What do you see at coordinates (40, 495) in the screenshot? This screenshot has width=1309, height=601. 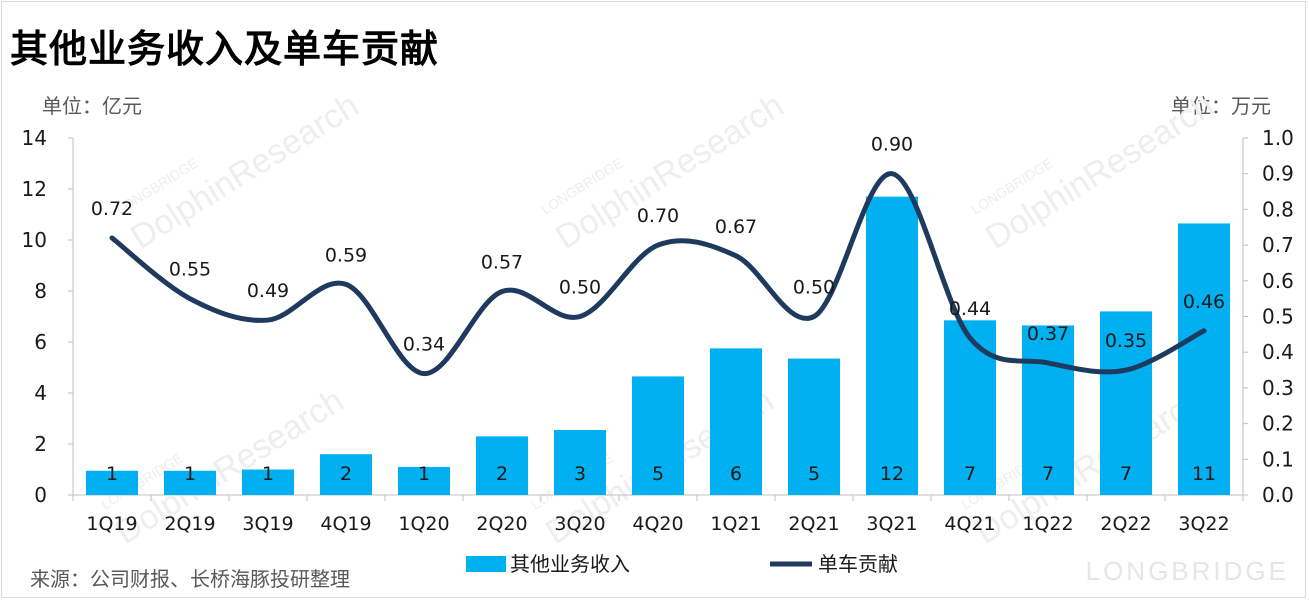 I see `left-tick-label: 0` at bounding box center [40, 495].